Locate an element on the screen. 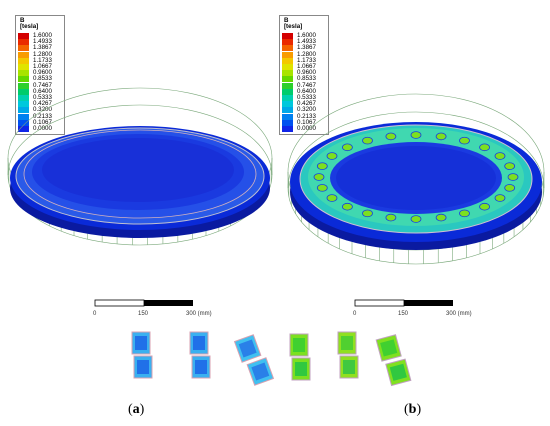  legend-unit: [tesla] is located at coordinates (293, 26).